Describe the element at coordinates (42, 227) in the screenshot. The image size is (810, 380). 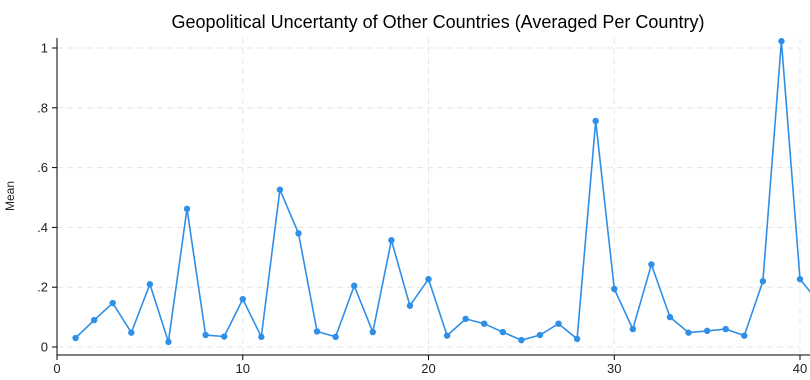
I see `y-tick-label: .4` at that location.